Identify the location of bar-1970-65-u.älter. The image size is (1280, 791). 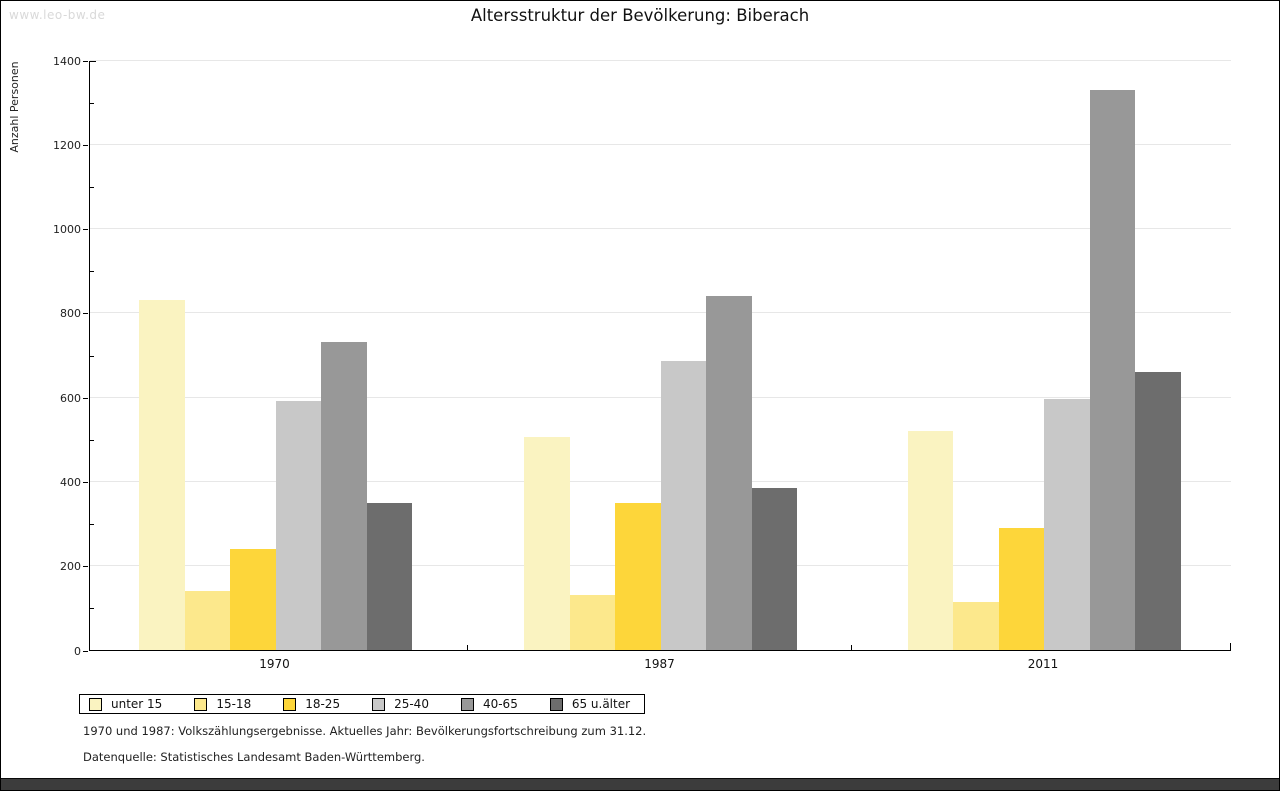
(389, 576).